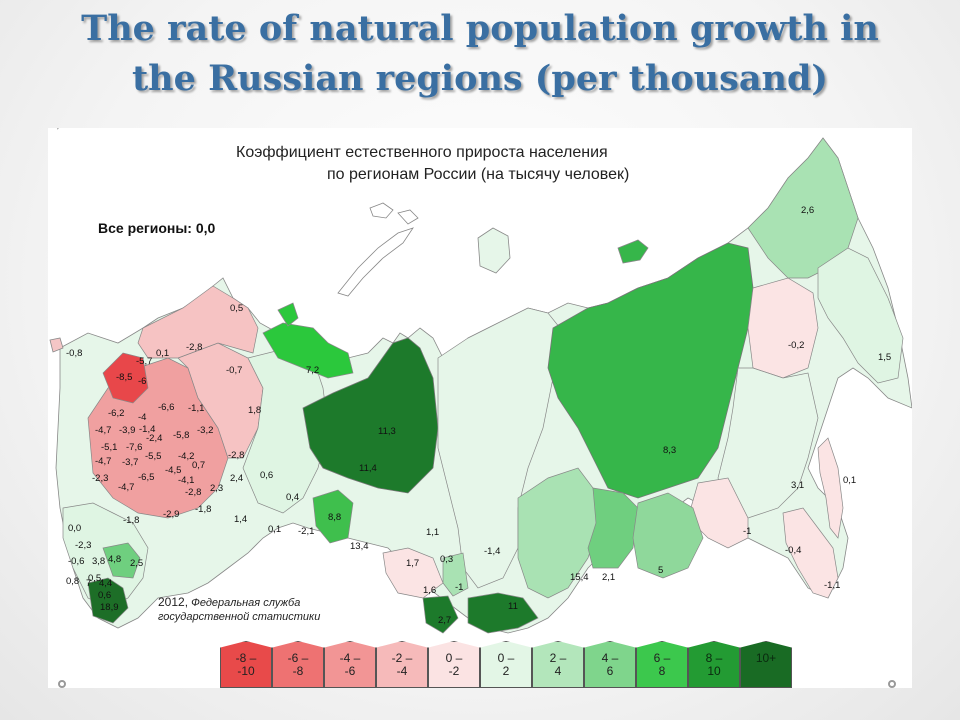 Image resolution: width=960 pixels, height=720 pixels. I want to click on region-value-label: 4,4, so click(105, 583).